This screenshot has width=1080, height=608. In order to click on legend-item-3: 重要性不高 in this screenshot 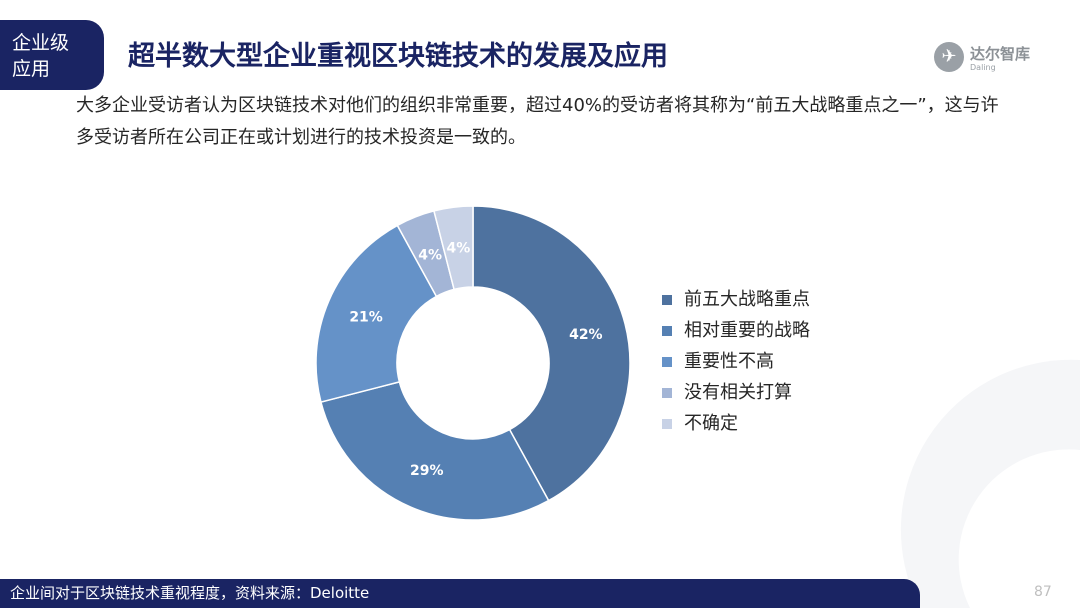, I will do `click(736, 361)`.